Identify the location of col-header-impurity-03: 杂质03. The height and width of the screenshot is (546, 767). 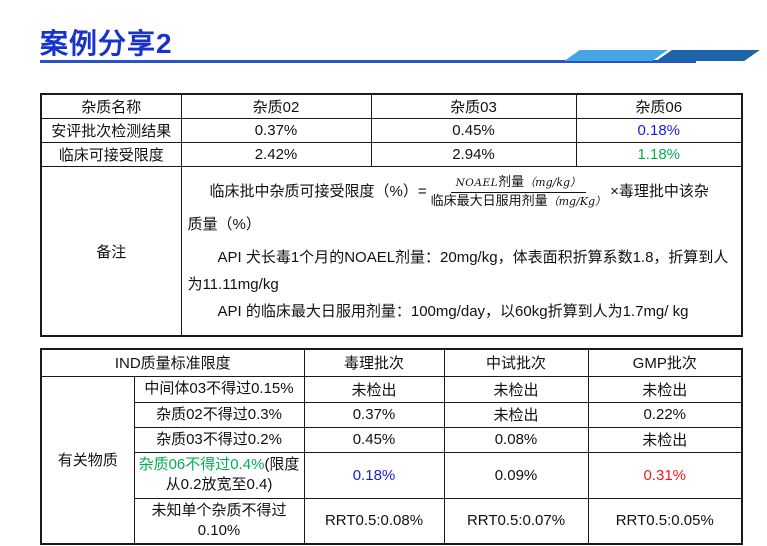
(473, 106).